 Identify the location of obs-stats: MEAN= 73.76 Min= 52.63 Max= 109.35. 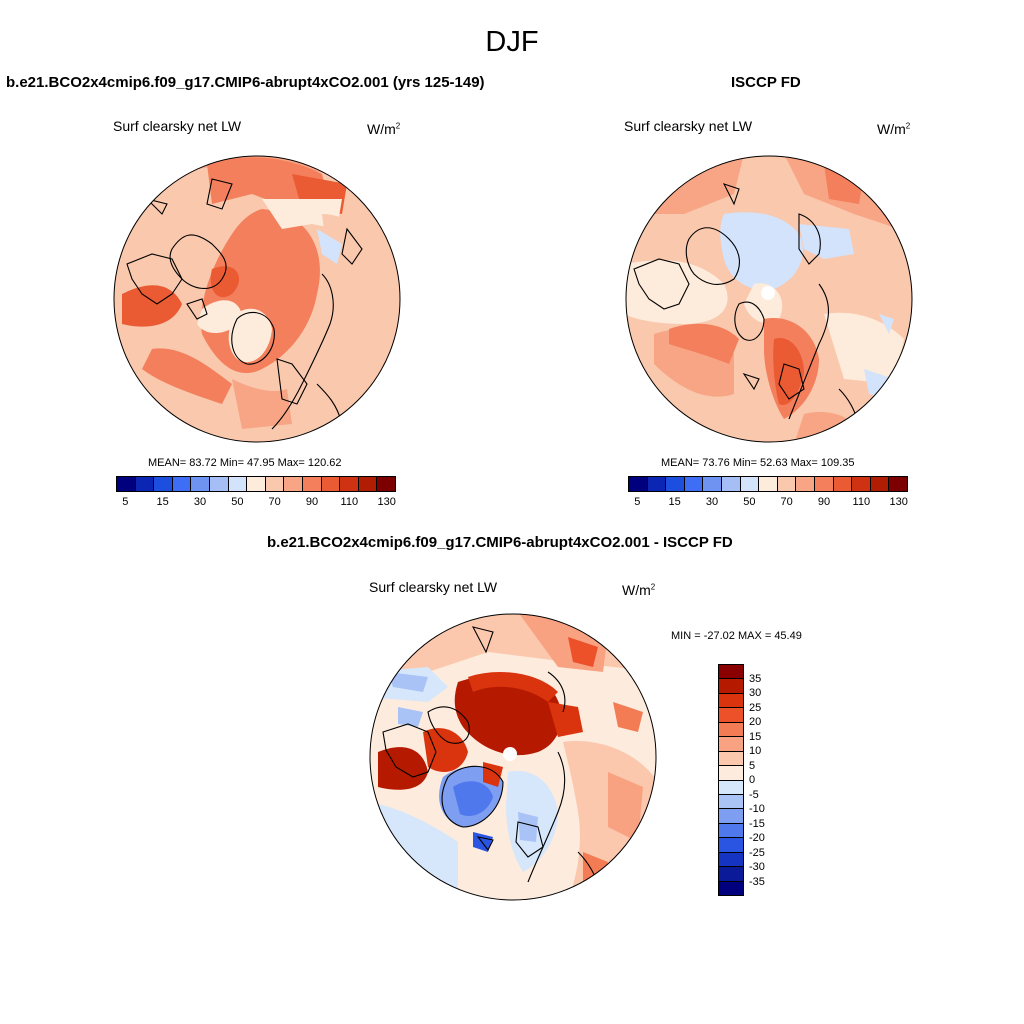
(758, 463).